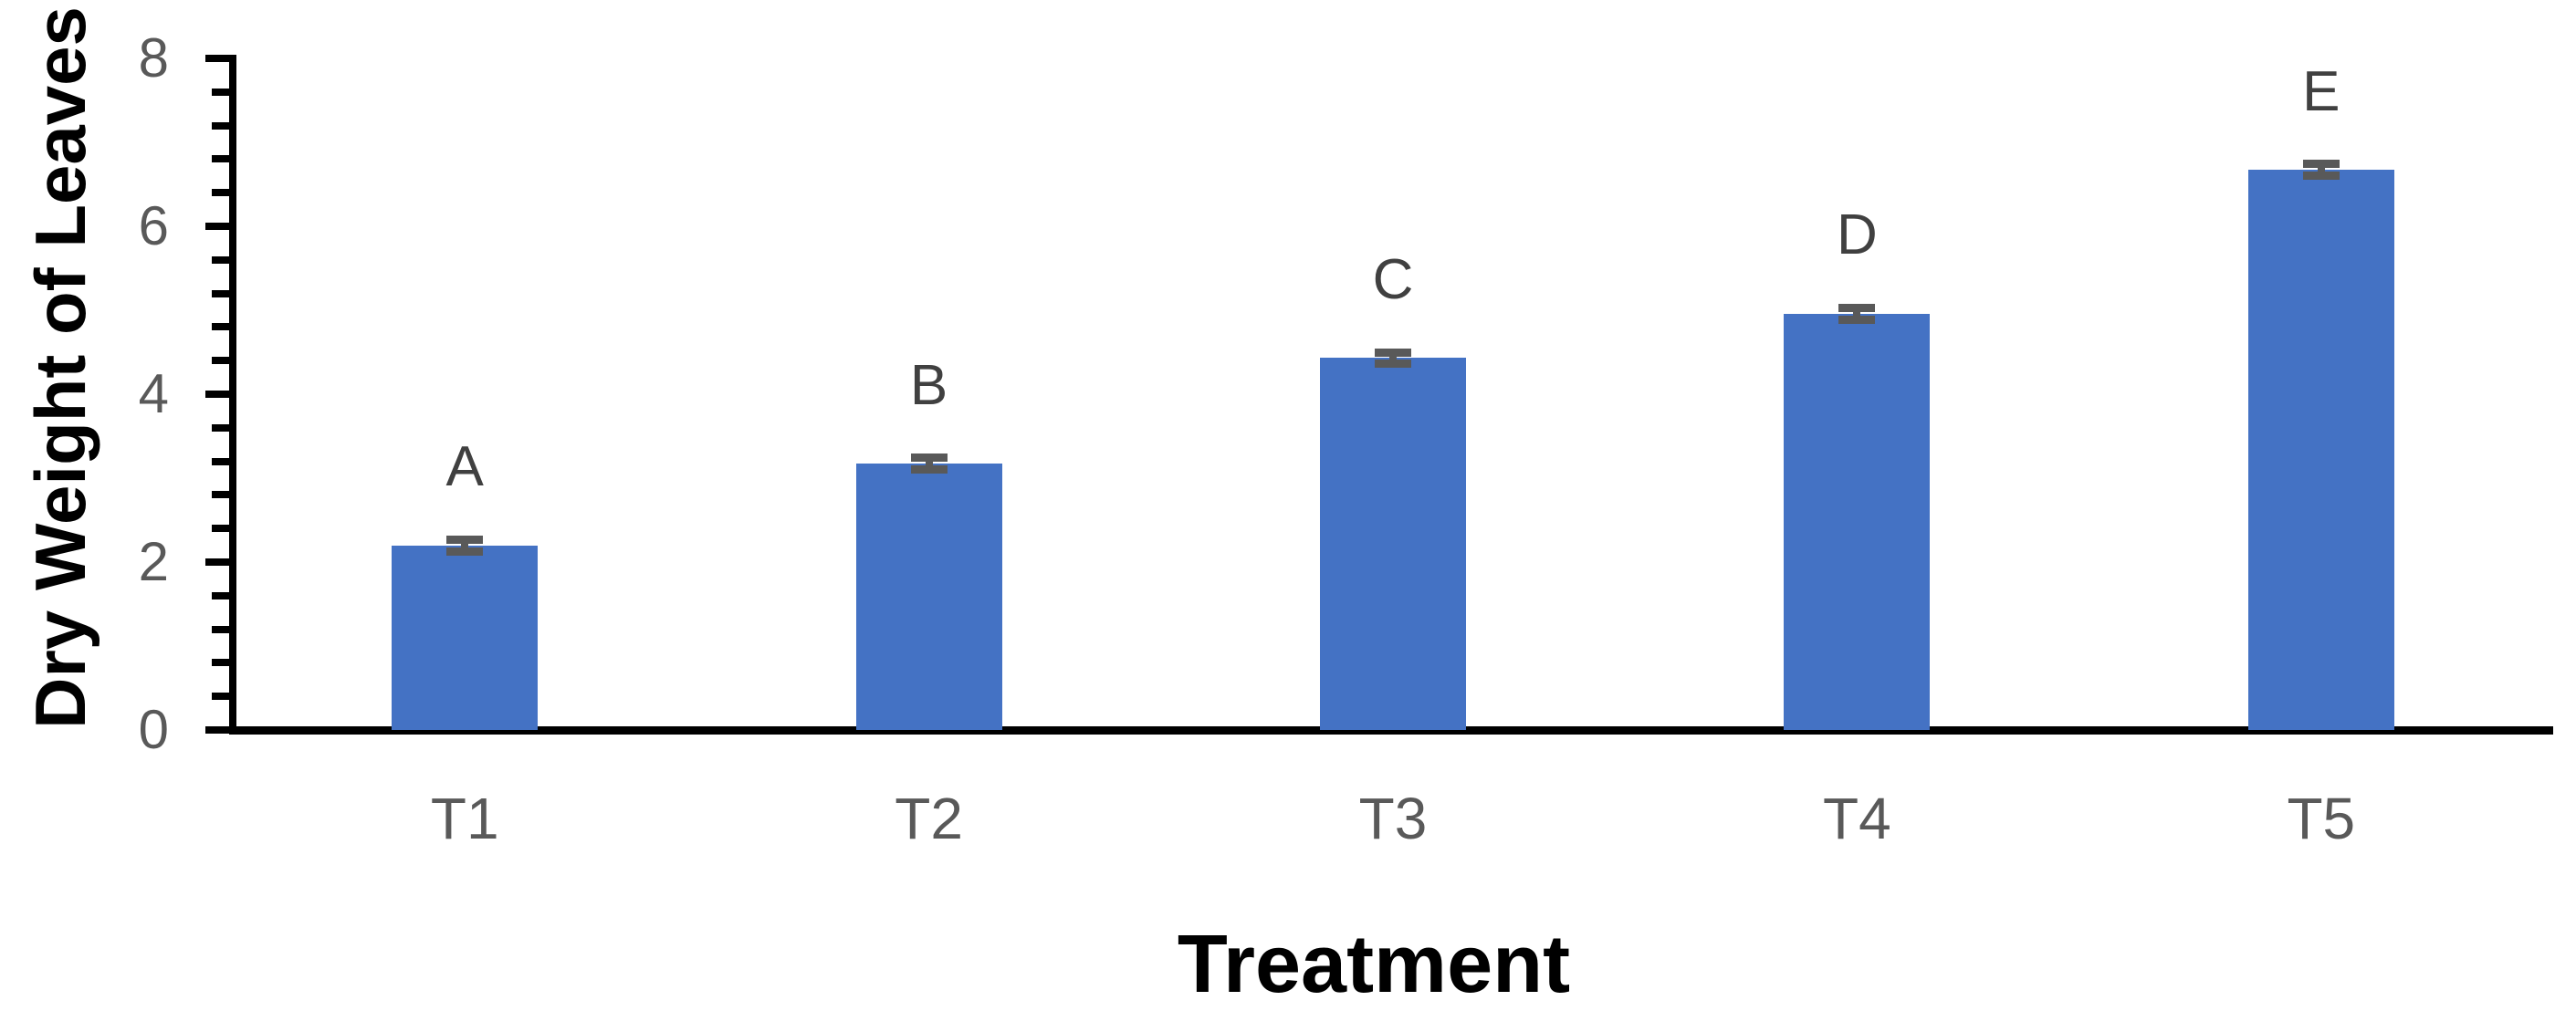 This screenshot has width=2576, height=1032. I want to click on y-tick-label: 6, so click(153, 225).